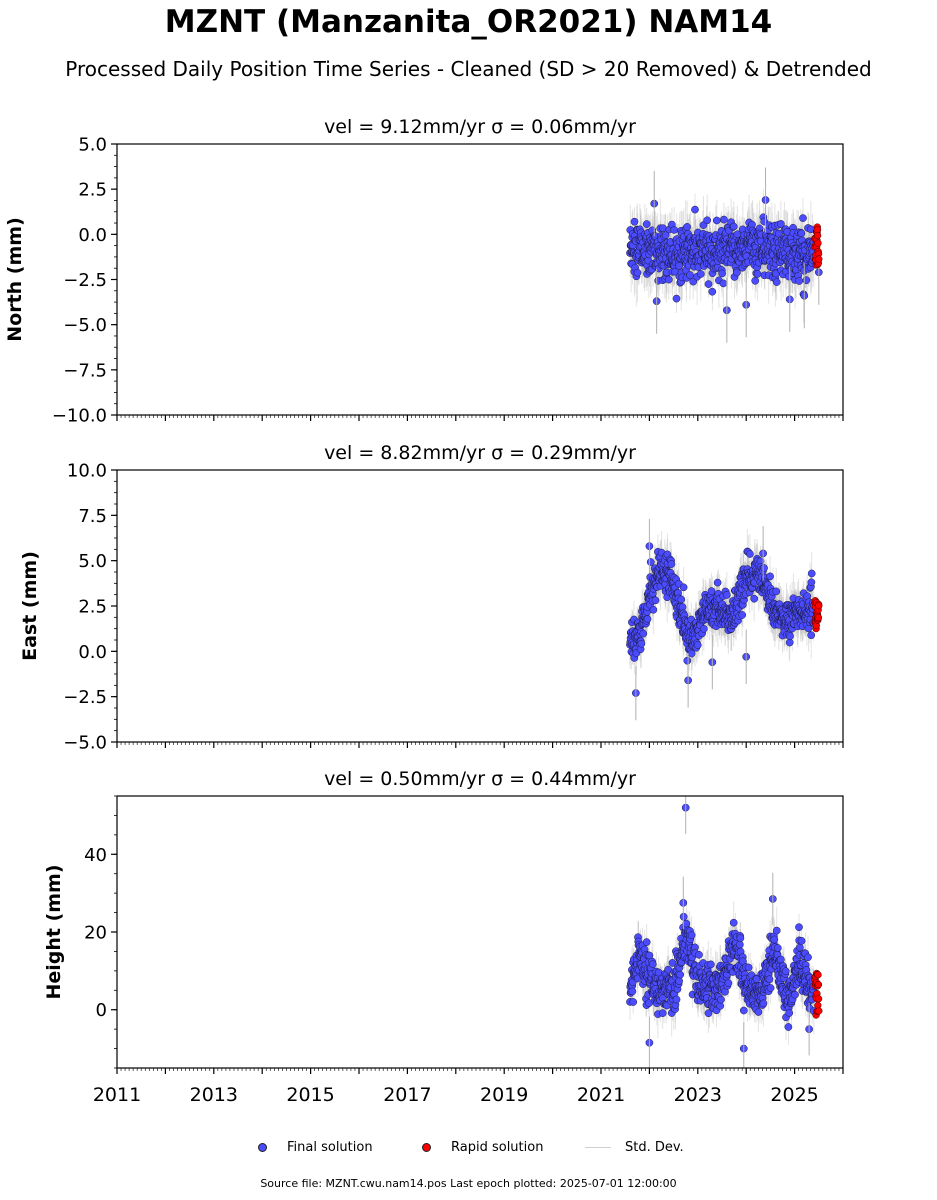  Describe the element at coordinates (480, 779) in the screenshot. I see `height-panel-title: vel = 0.50mm/yr σ = 0.44mm/yr` at that location.